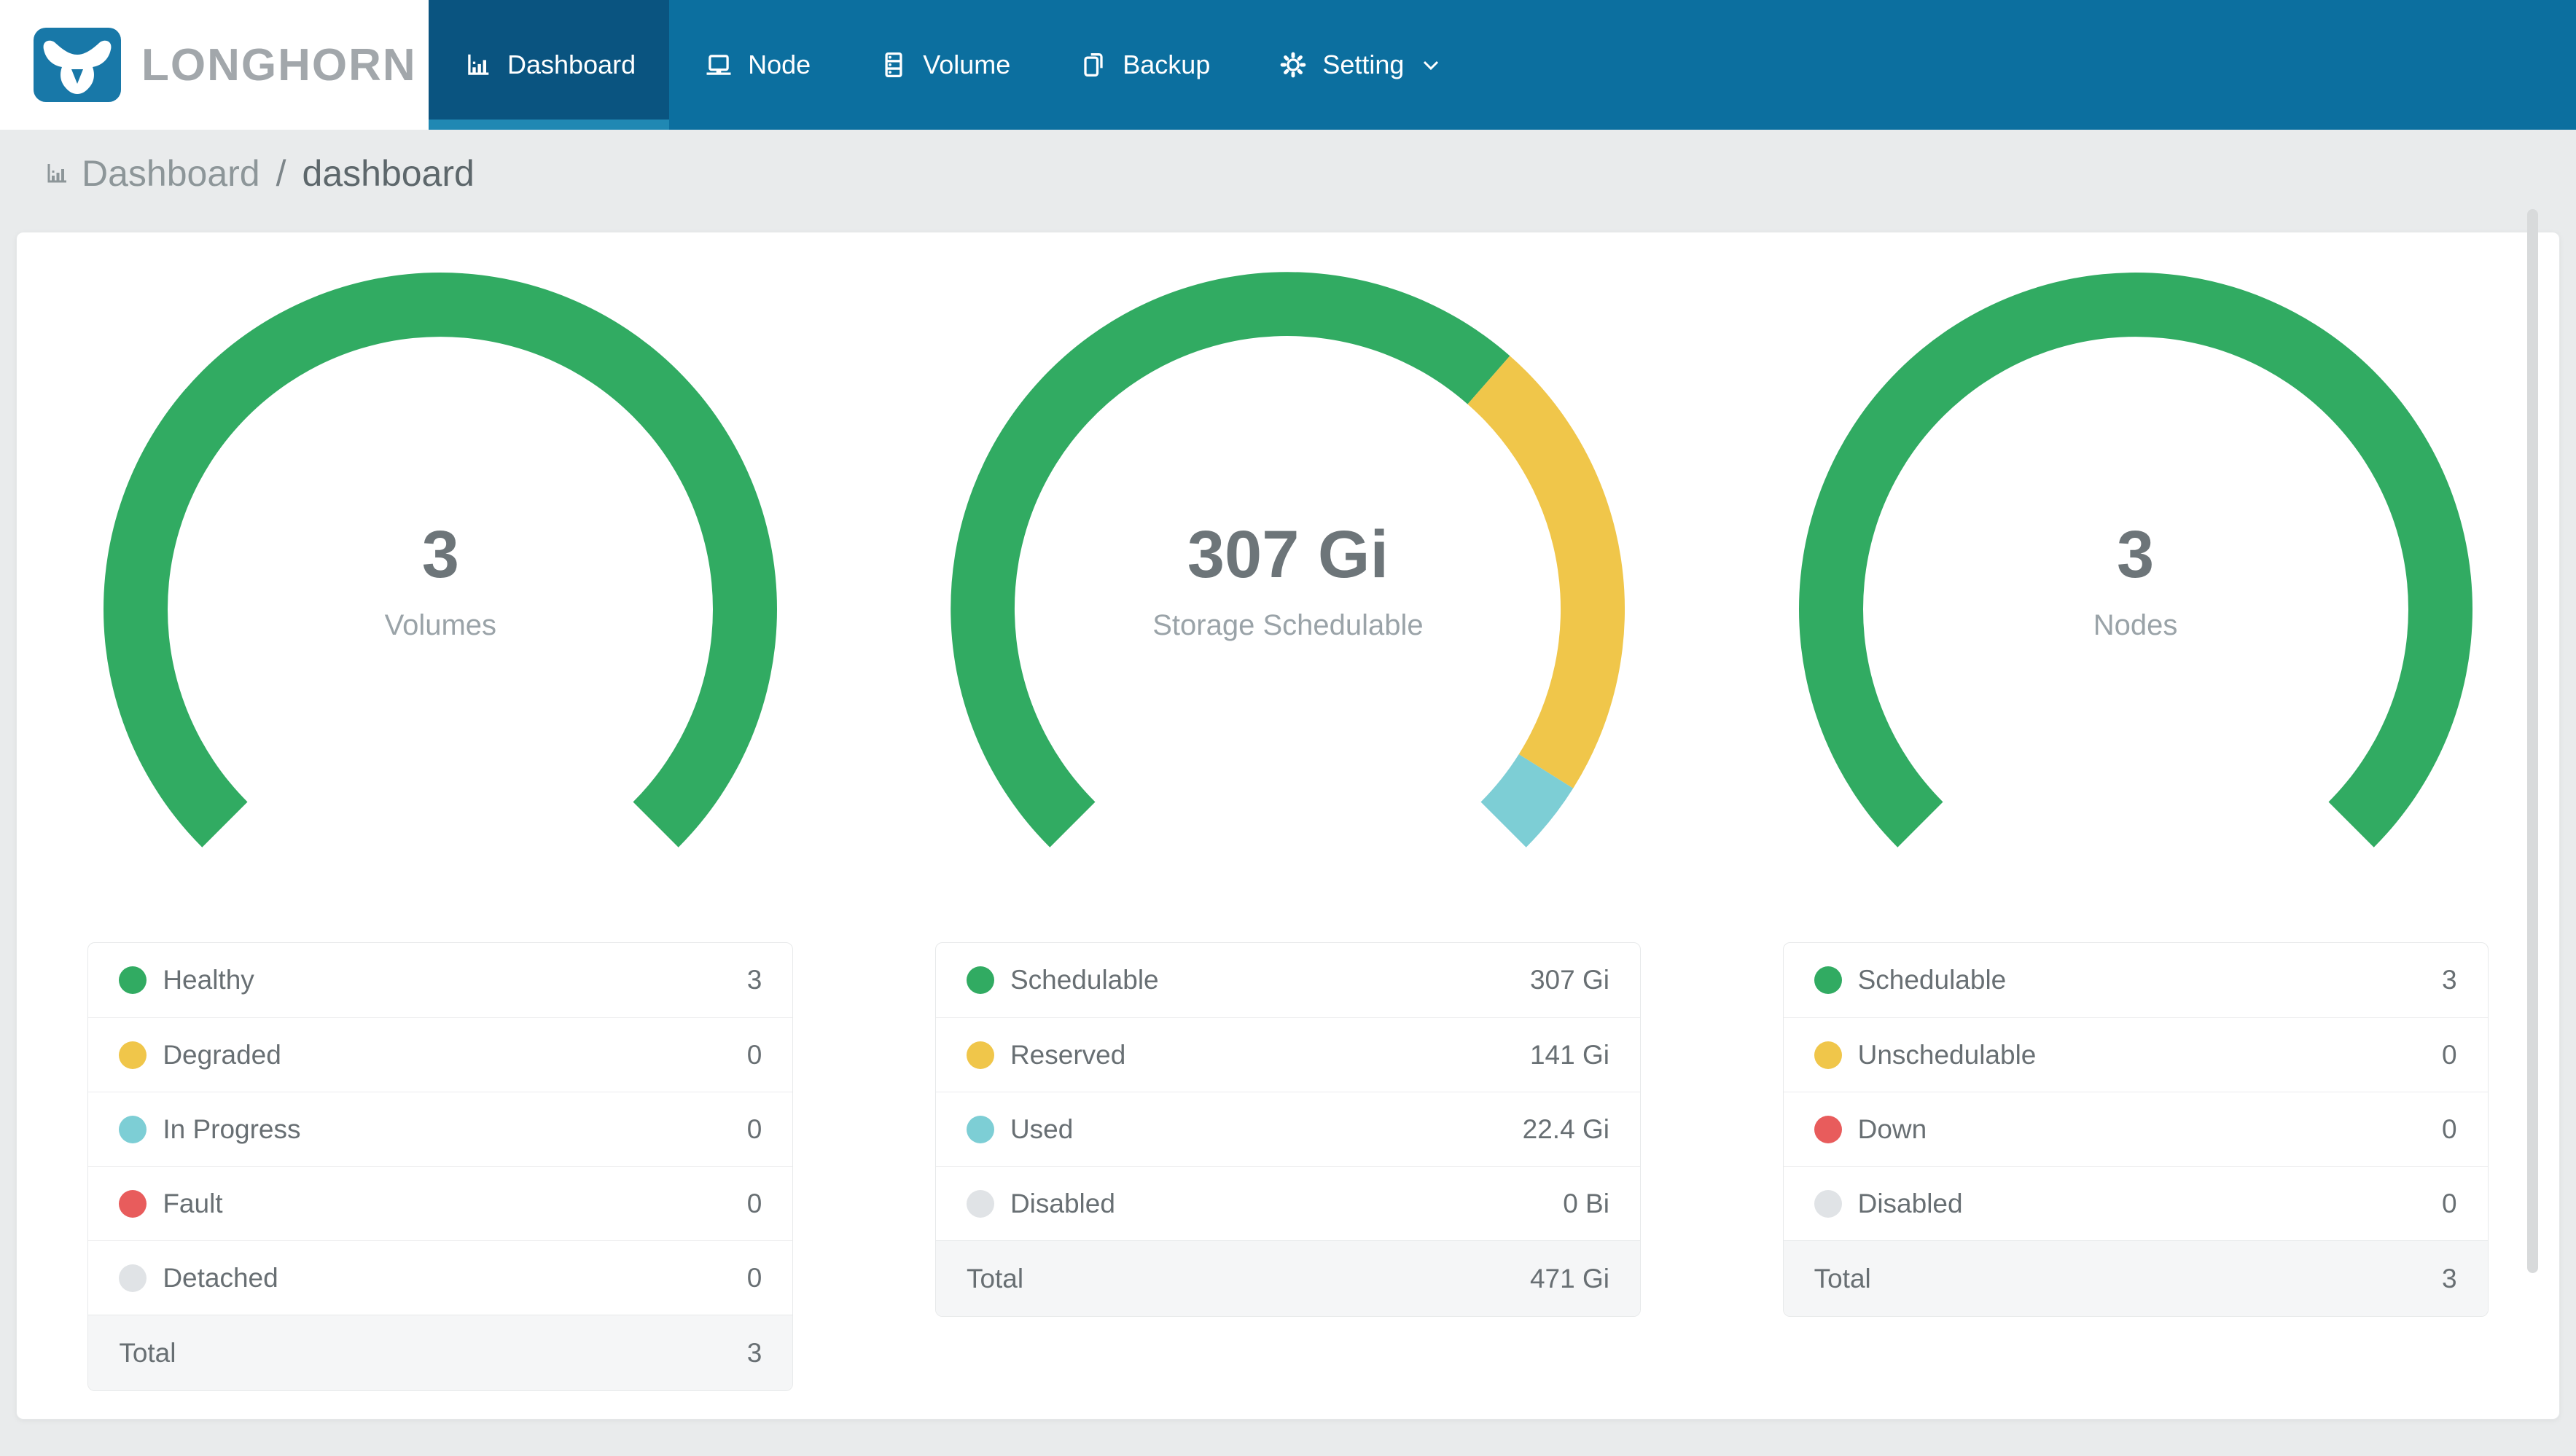 The width and height of the screenshot is (2576, 1456). Describe the element at coordinates (1566, 1128) in the screenshot. I see `legend-value: 22.4 Gi` at that location.